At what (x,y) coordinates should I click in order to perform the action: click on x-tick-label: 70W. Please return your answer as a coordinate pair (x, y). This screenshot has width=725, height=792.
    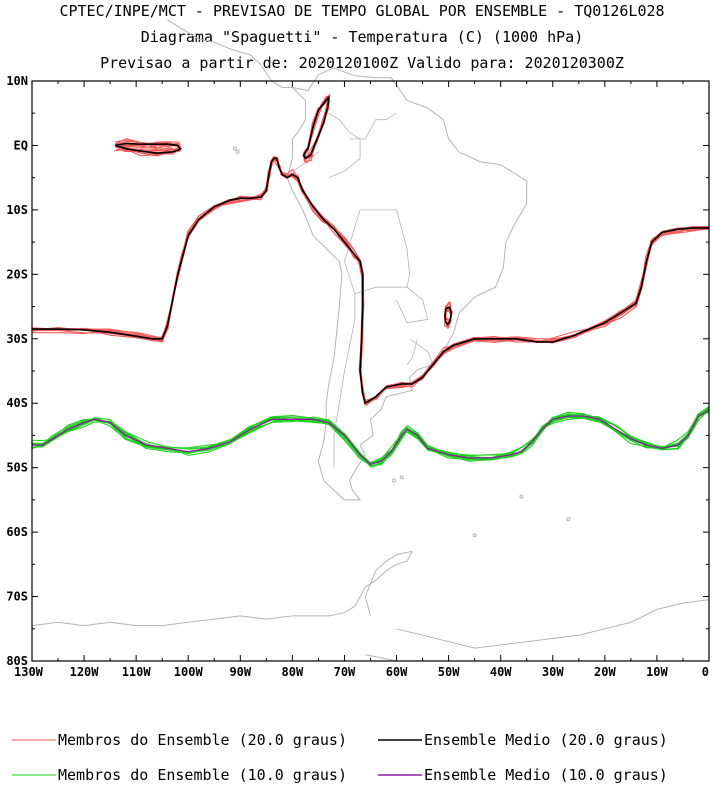
    Looking at the image, I should click on (345, 672).